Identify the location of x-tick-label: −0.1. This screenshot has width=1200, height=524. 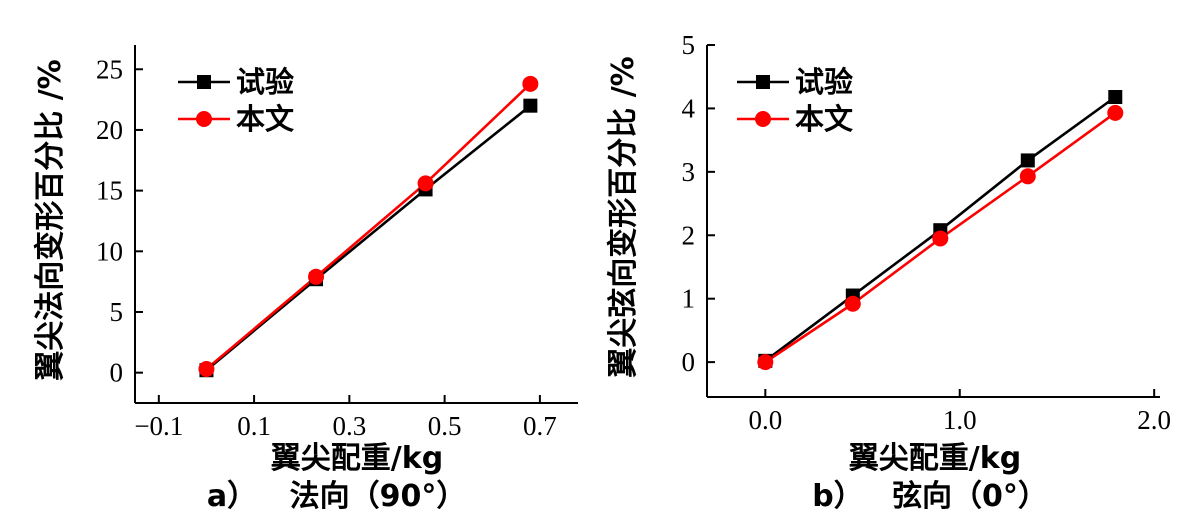
(158, 426).